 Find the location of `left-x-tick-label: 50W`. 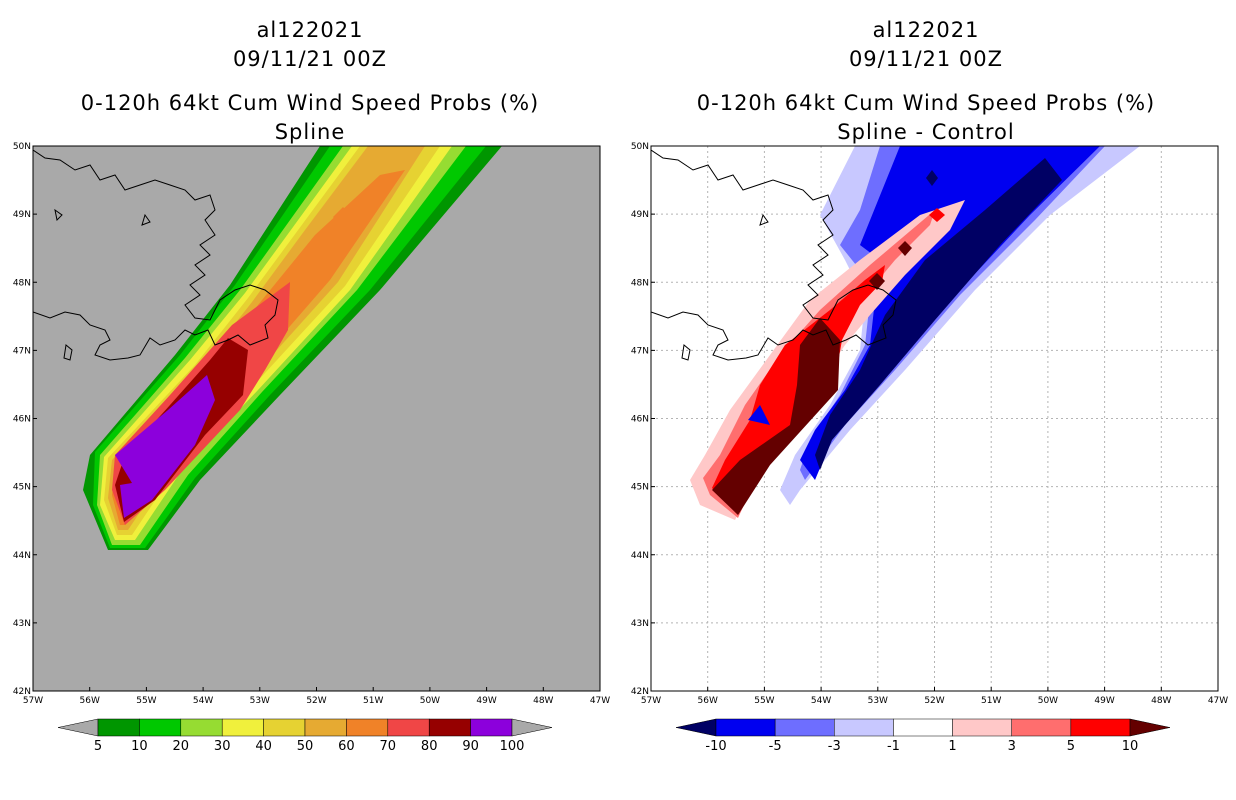

left-x-tick-label: 50W is located at coordinates (430, 701).